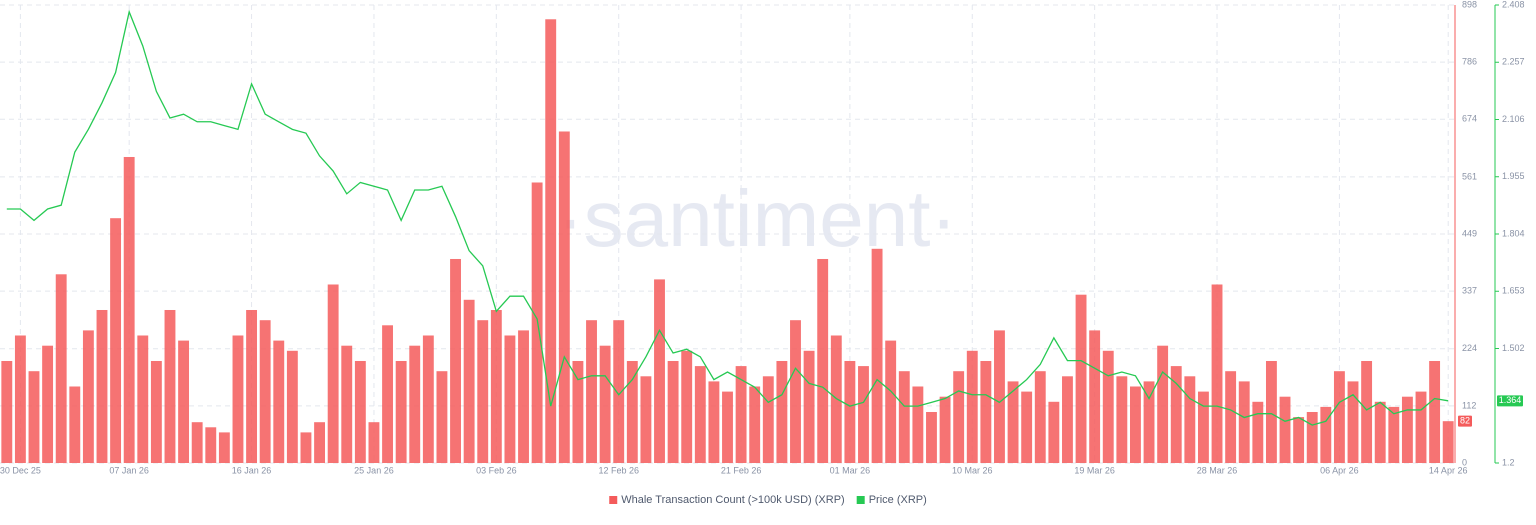 This screenshot has height=525, width=1536. Describe the element at coordinates (757, 218) in the screenshot. I see `watermark: ·santiment·` at that location.